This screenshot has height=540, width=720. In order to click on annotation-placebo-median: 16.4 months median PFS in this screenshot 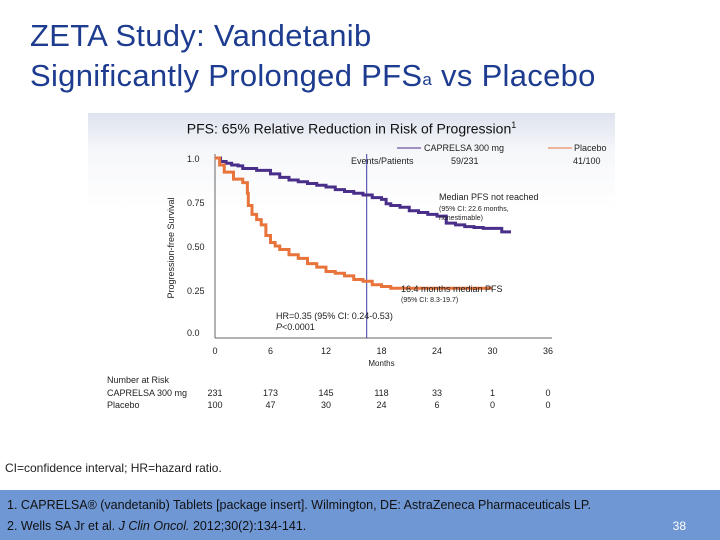, I will do `click(452, 289)`.